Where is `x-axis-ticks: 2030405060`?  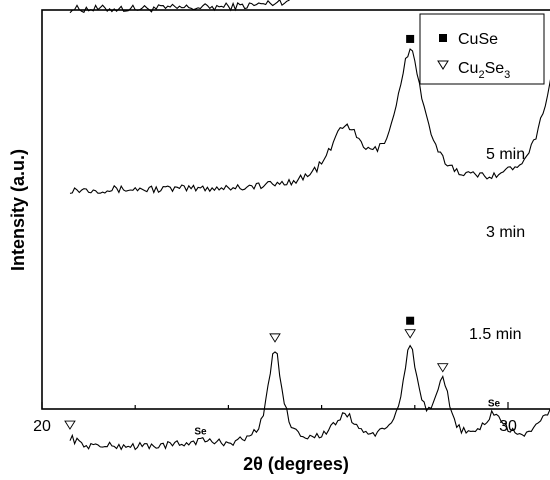 x-axis-ticks: 2030405060 is located at coordinates (275, 418).